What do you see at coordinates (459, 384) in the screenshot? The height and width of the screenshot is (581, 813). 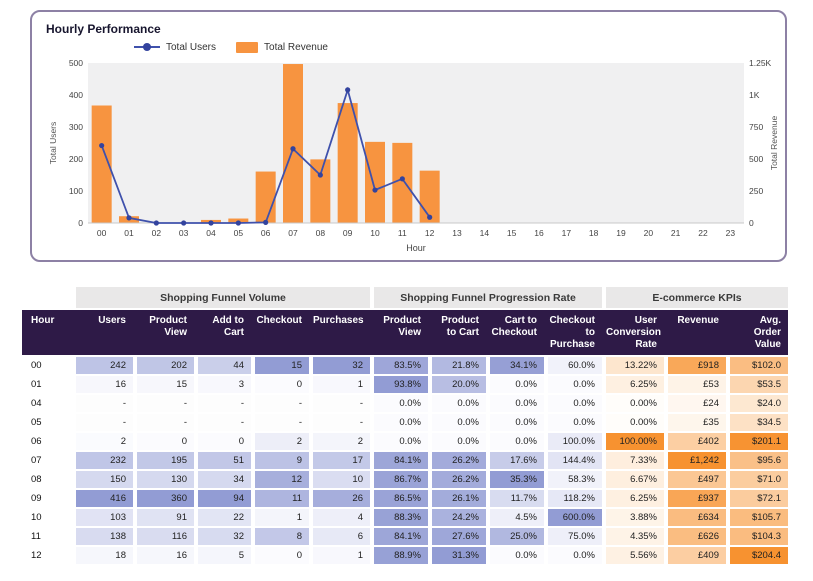 I see `table-cell: 20.0%` at bounding box center [459, 384].